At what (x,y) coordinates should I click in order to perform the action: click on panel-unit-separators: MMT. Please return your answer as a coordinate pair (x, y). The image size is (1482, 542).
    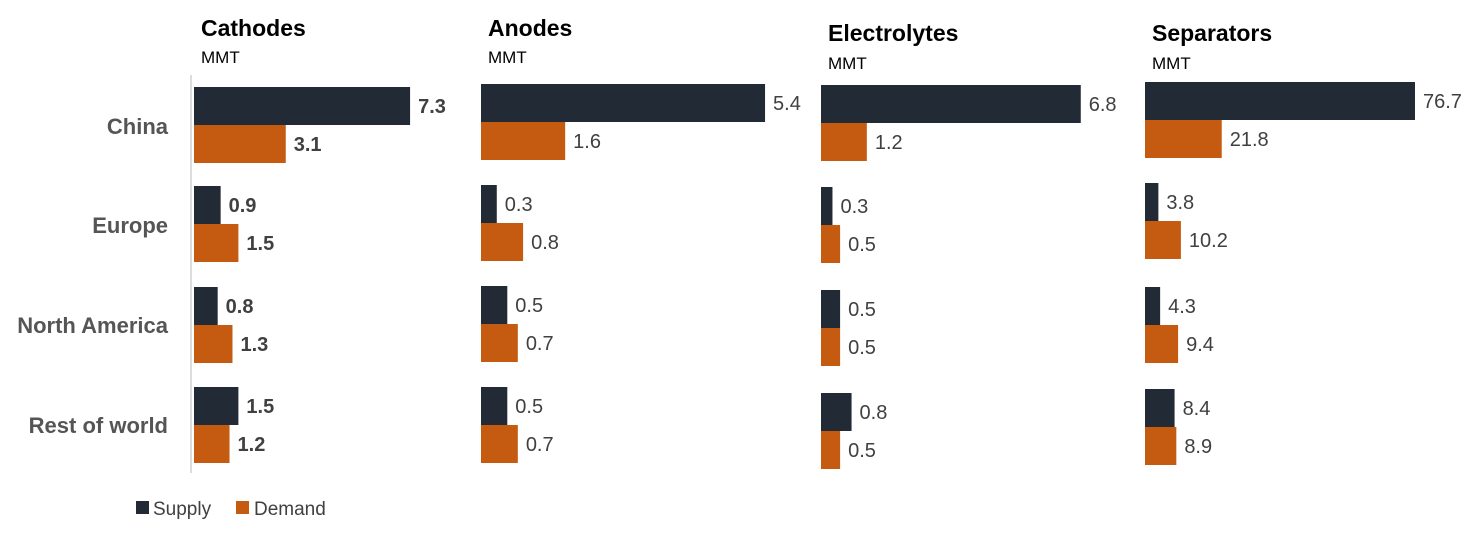
    Looking at the image, I should click on (1171, 63).